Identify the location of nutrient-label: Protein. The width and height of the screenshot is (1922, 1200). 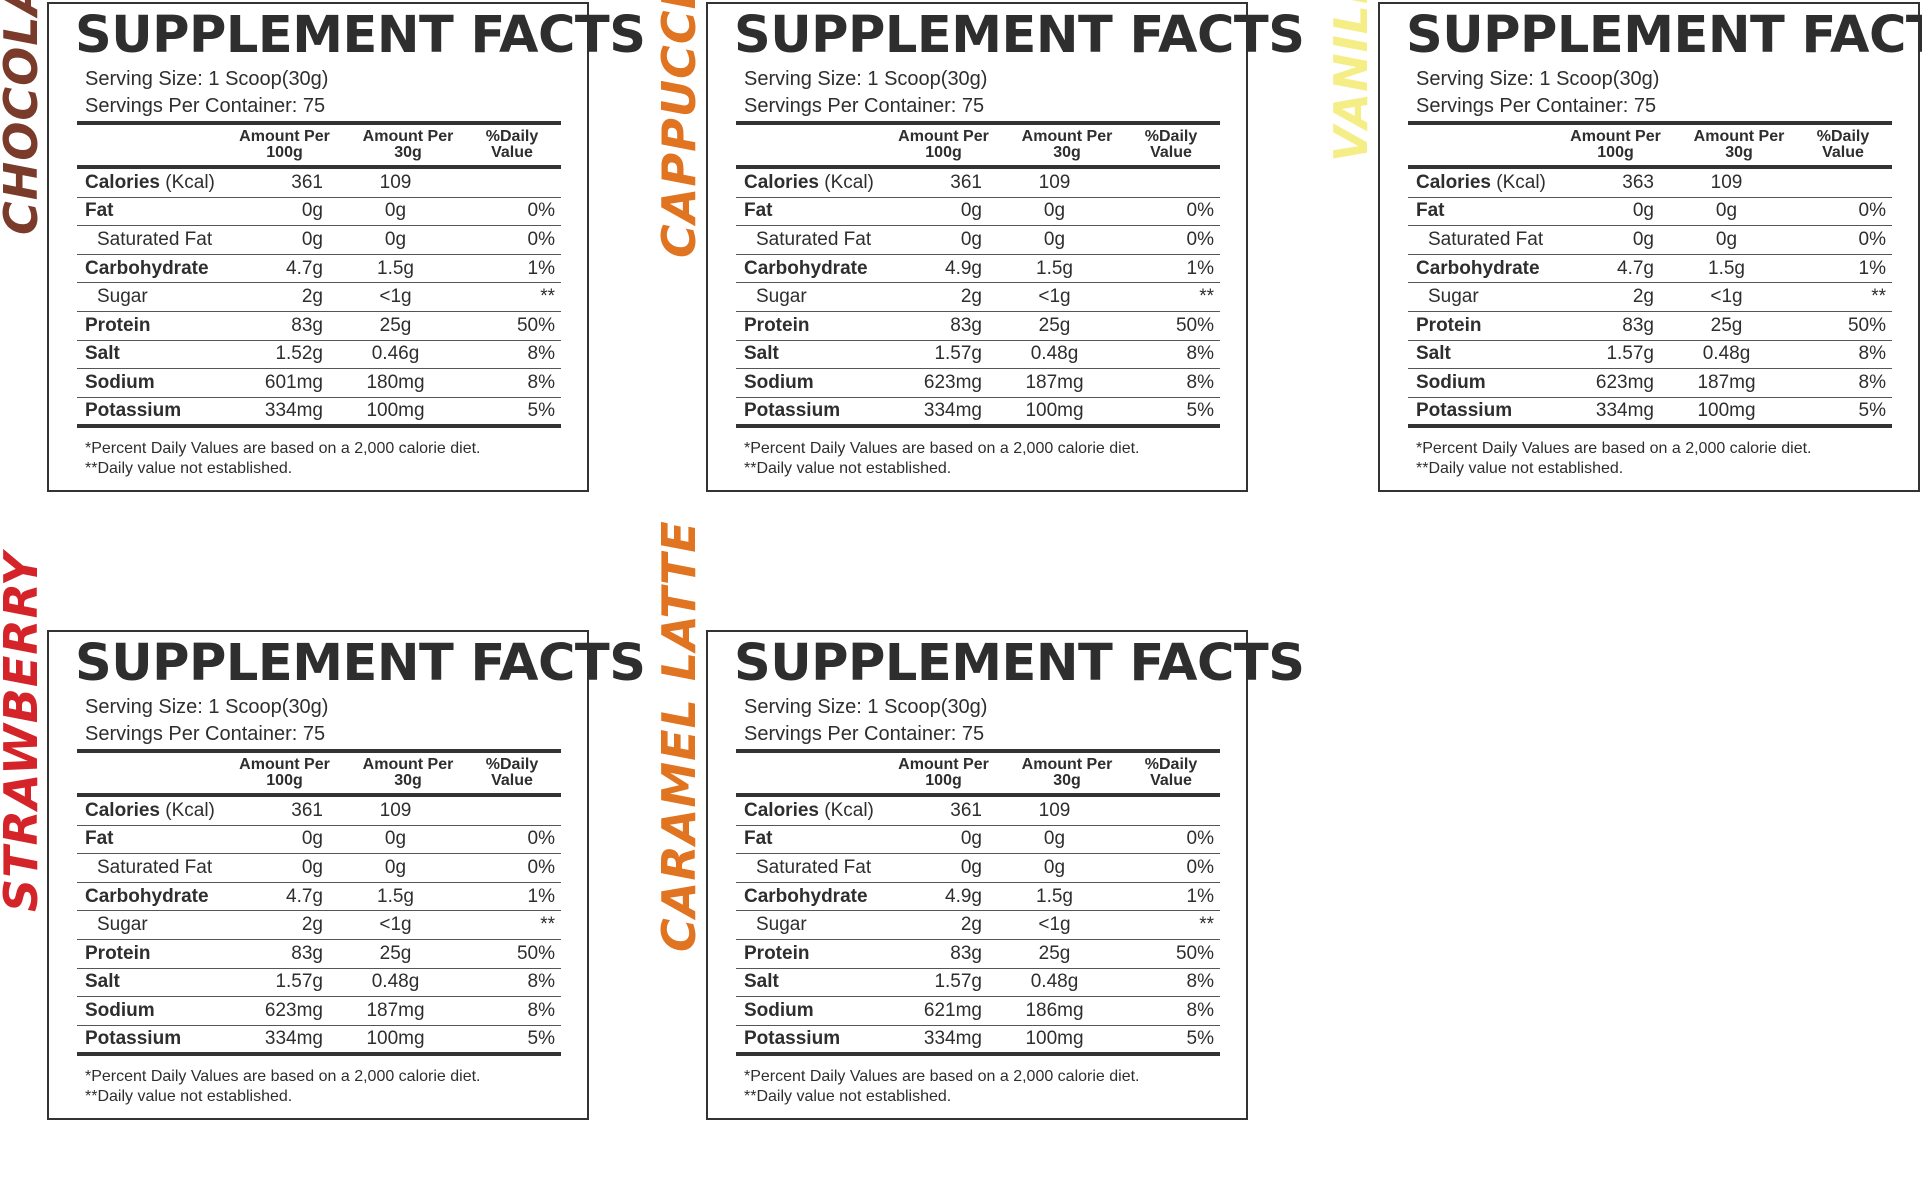
(1449, 325).